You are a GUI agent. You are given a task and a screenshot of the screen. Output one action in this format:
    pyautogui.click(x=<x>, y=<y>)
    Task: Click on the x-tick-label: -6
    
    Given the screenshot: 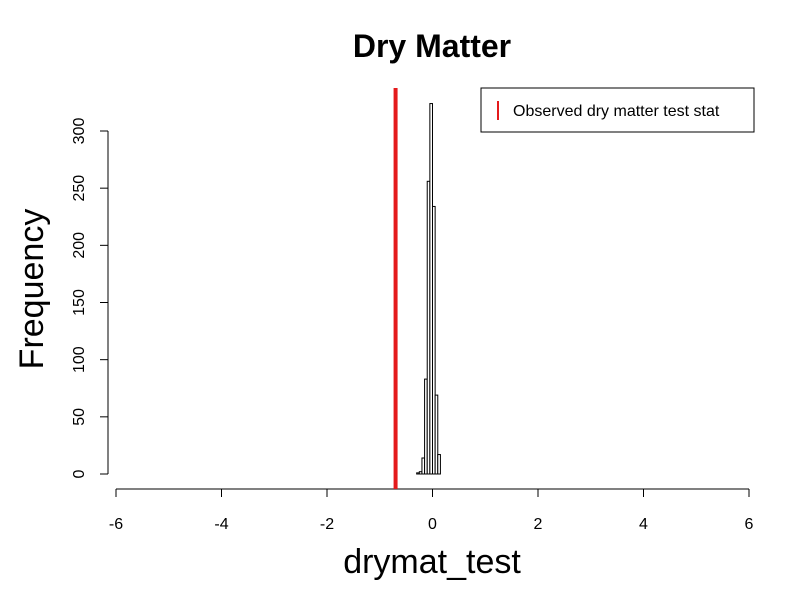 What is the action you would take?
    pyautogui.click(x=116, y=524)
    